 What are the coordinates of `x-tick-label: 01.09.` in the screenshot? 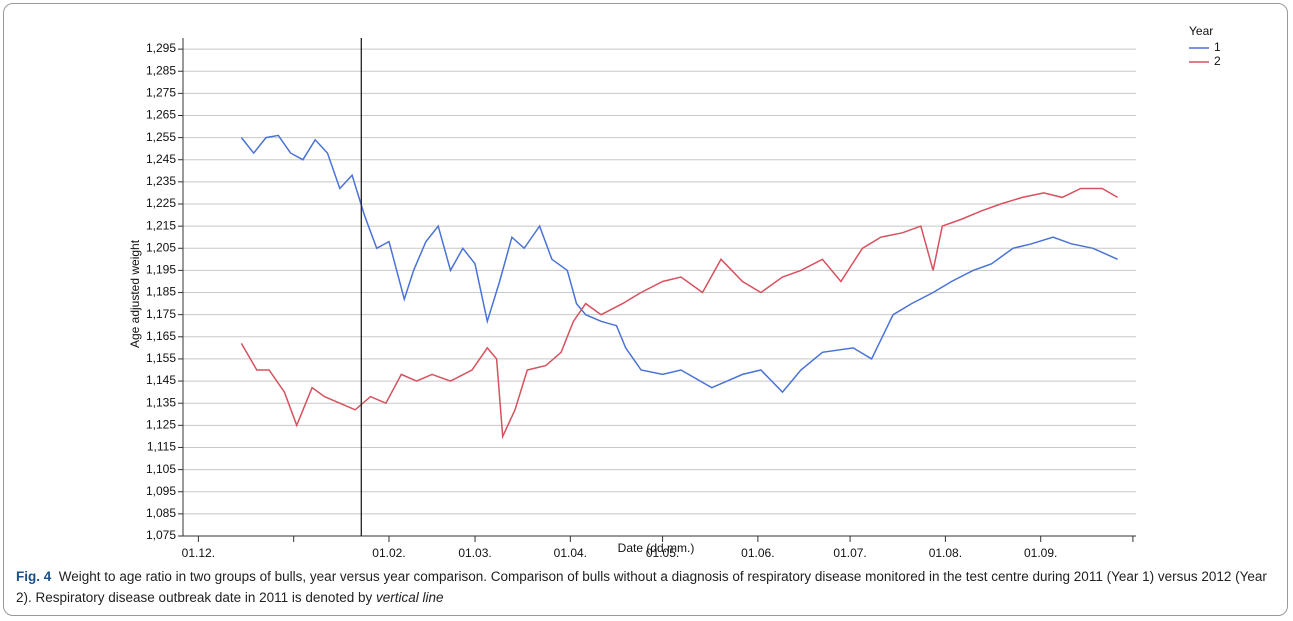 It's located at (1040, 553).